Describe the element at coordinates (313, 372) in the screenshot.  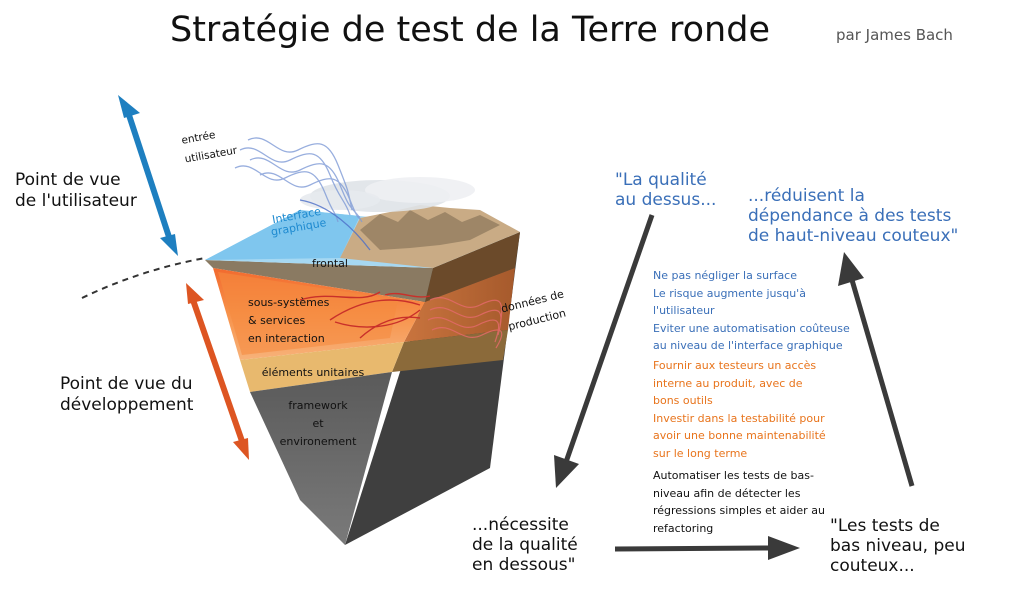
I see `units-layer-label: éléments unitaires` at that location.